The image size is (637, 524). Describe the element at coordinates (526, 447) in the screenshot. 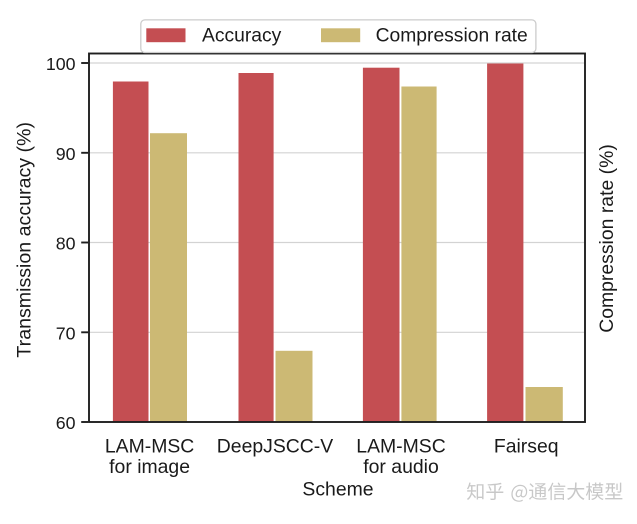

I see `svg-text: Fairseq` at that location.